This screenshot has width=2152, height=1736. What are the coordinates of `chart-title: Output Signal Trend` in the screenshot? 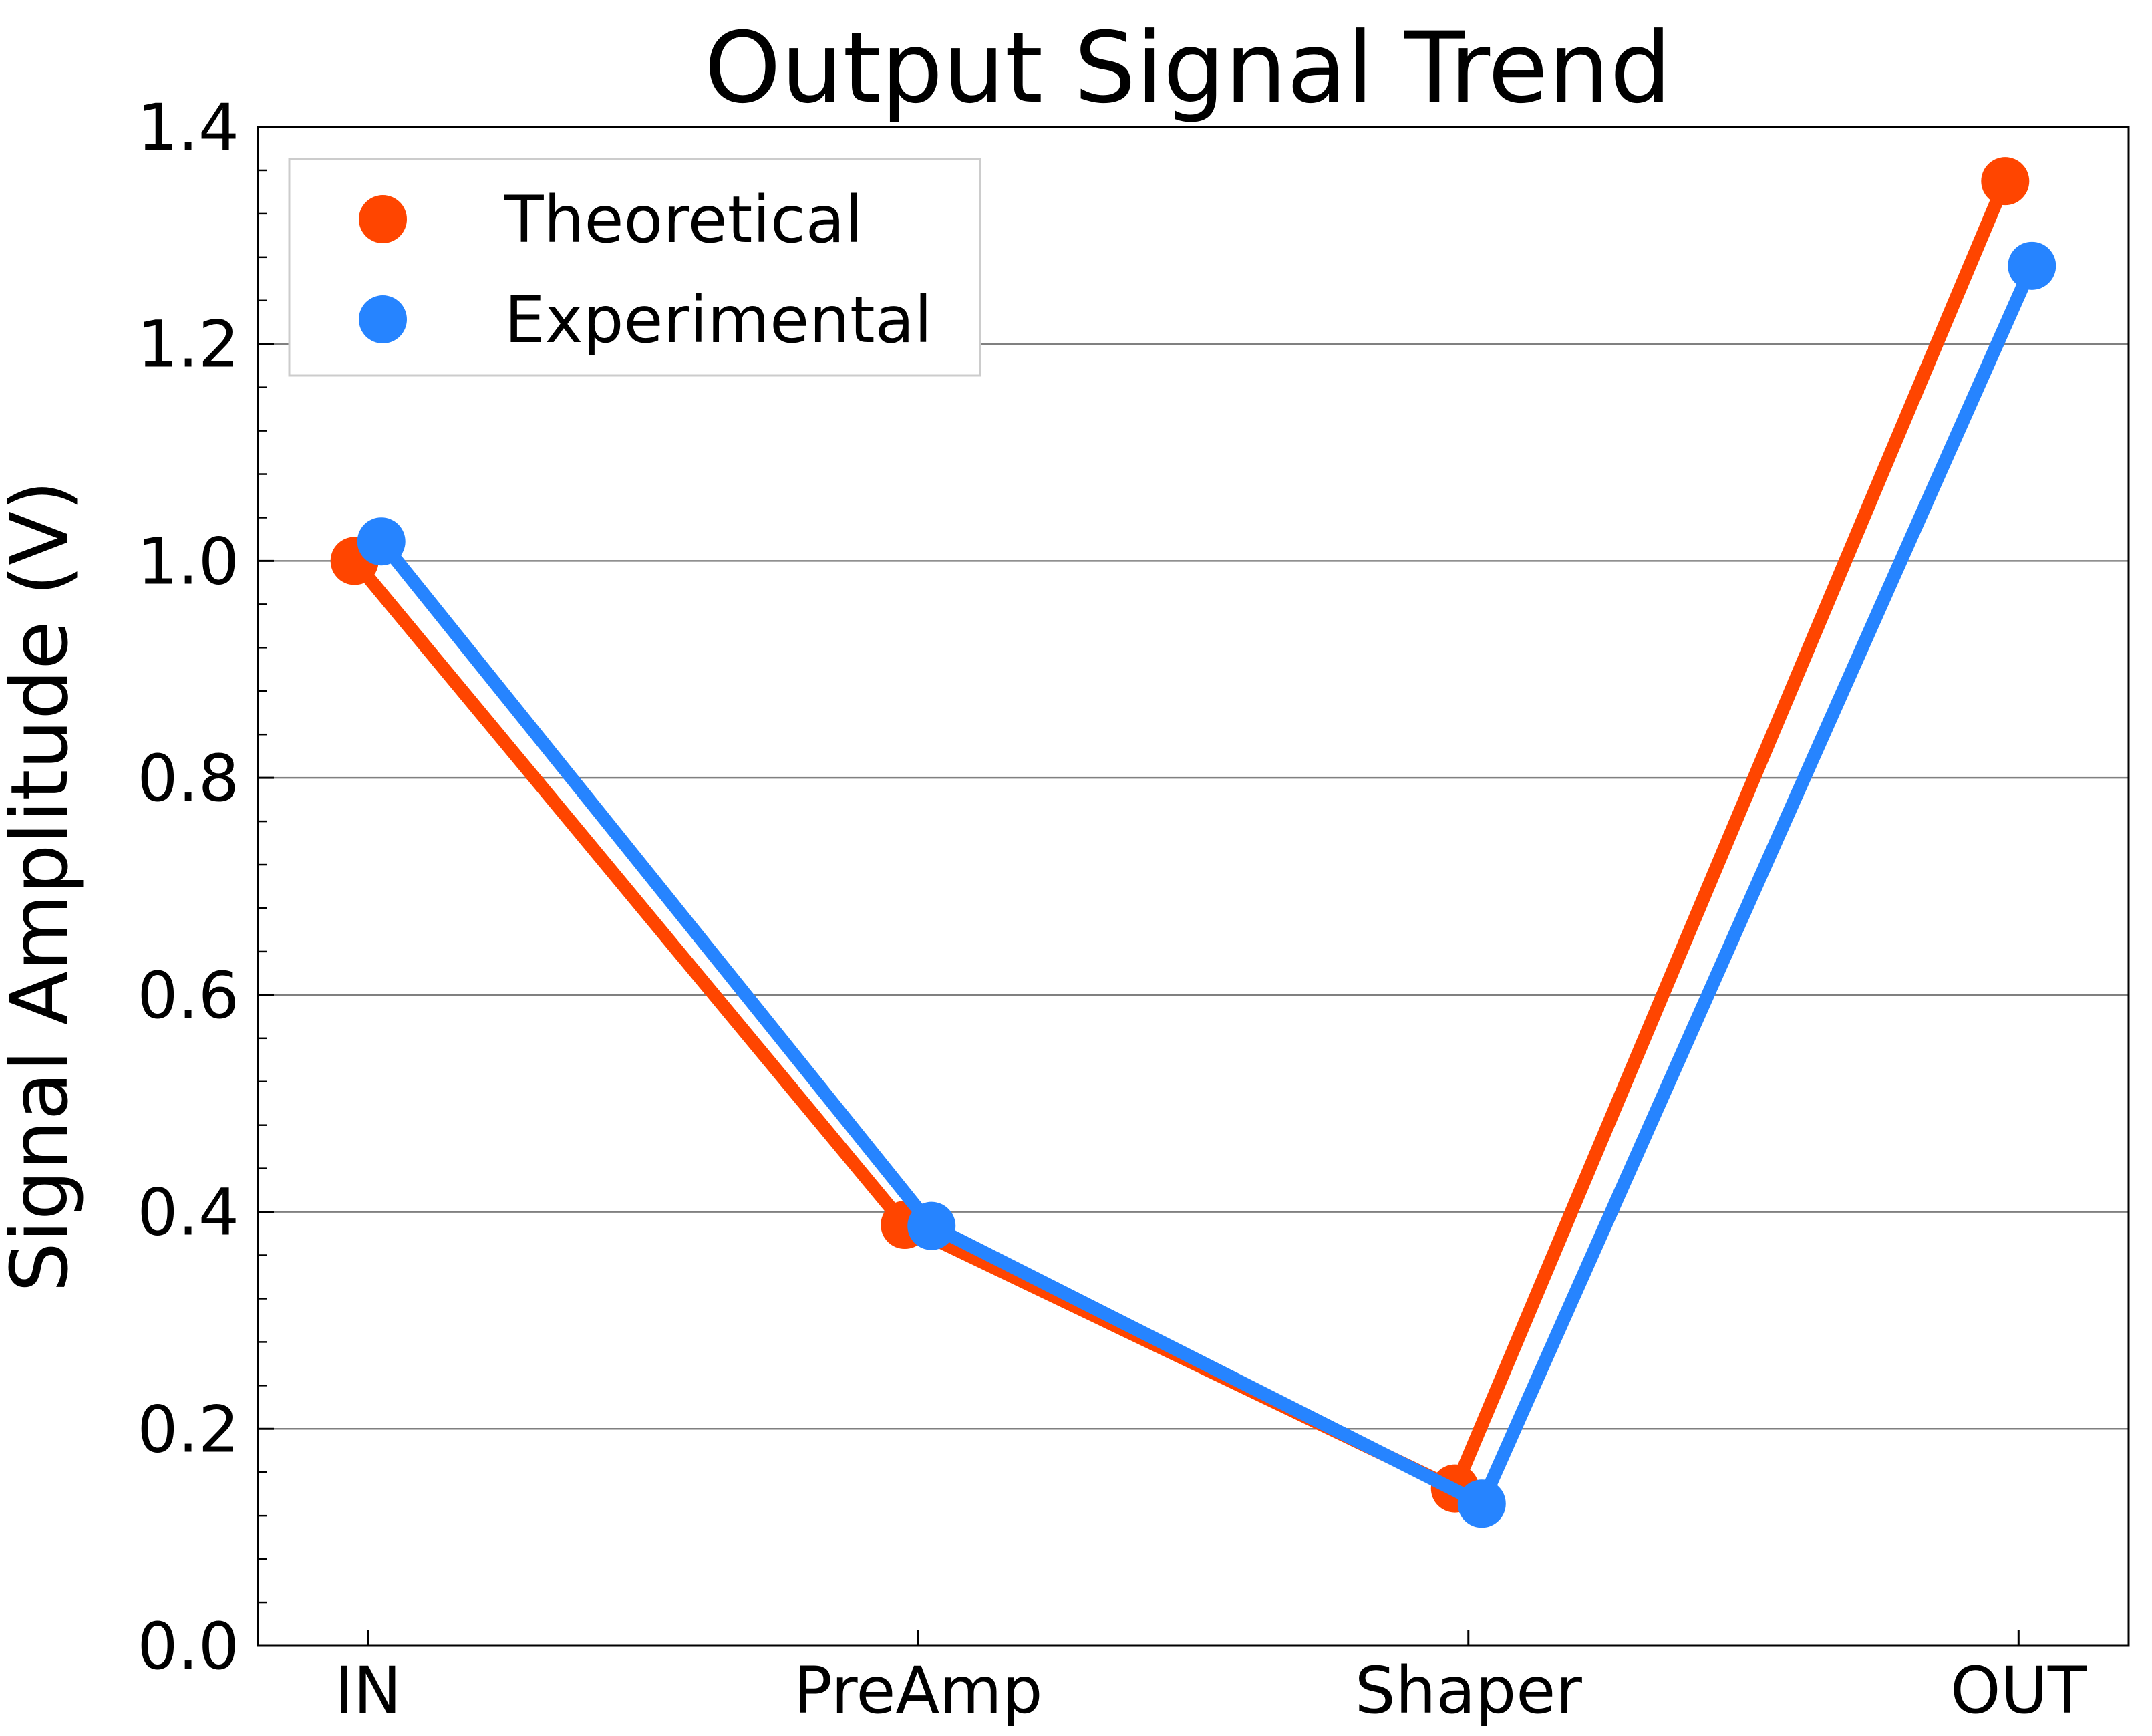 It's located at (1188, 68).